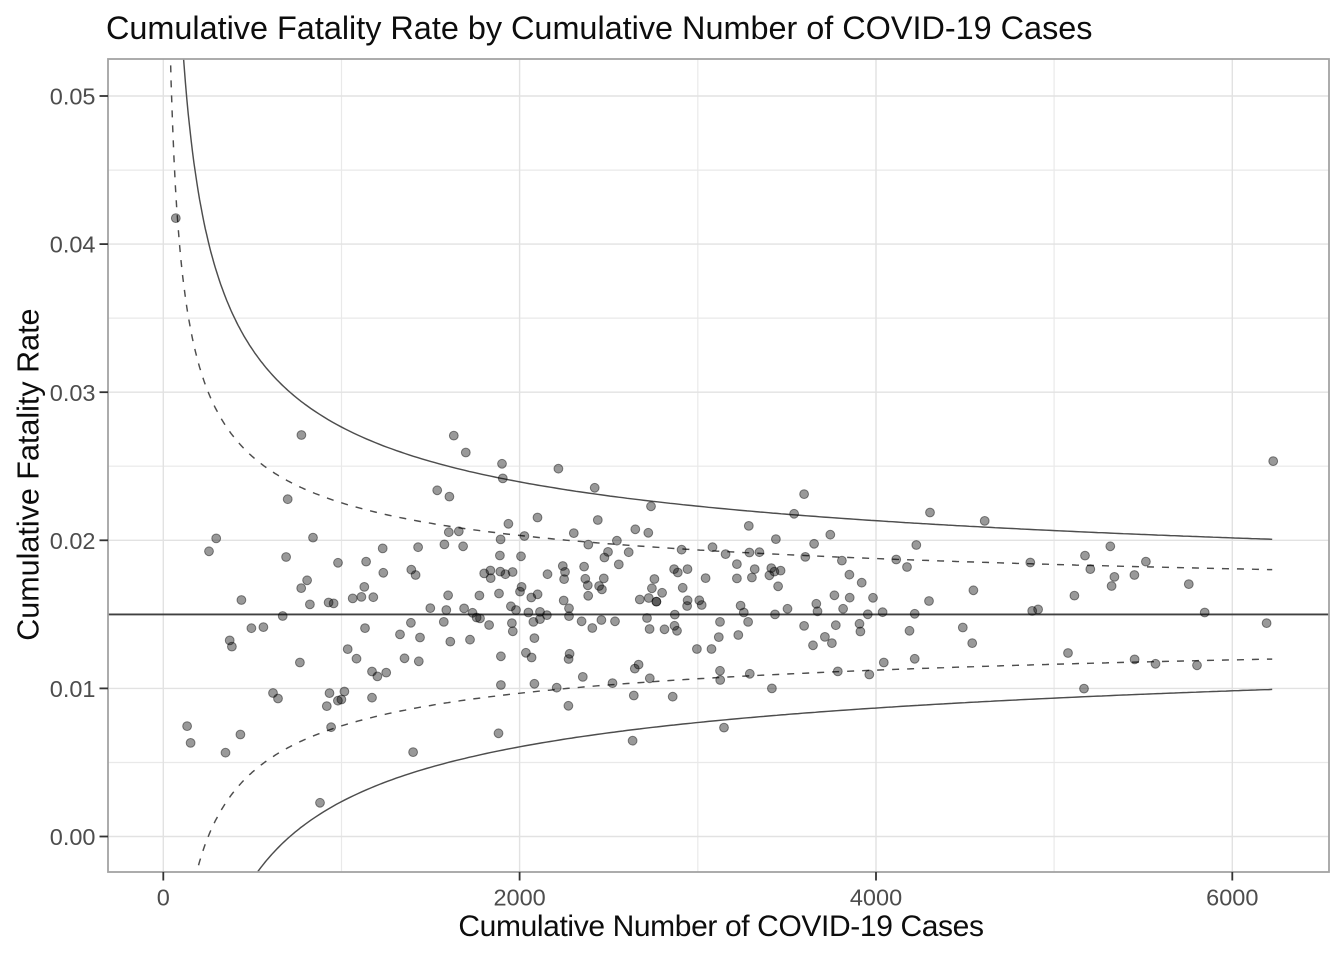  What do you see at coordinates (73, 393) in the screenshot?
I see `svg-text: 0.03` at bounding box center [73, 393].